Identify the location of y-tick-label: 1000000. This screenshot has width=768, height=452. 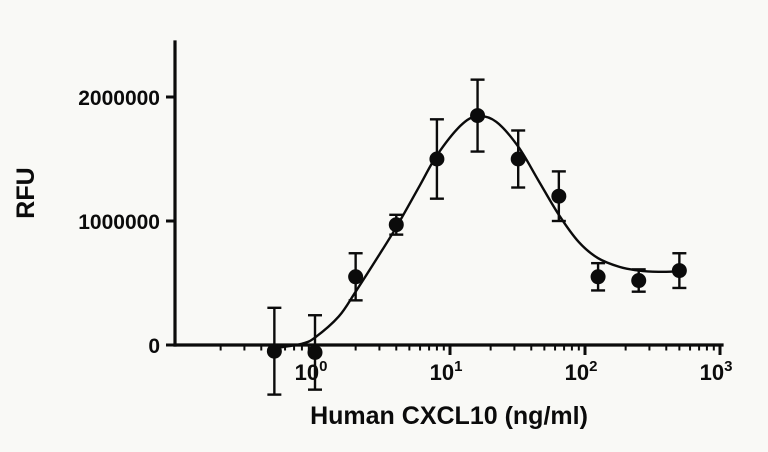
(119, 222).